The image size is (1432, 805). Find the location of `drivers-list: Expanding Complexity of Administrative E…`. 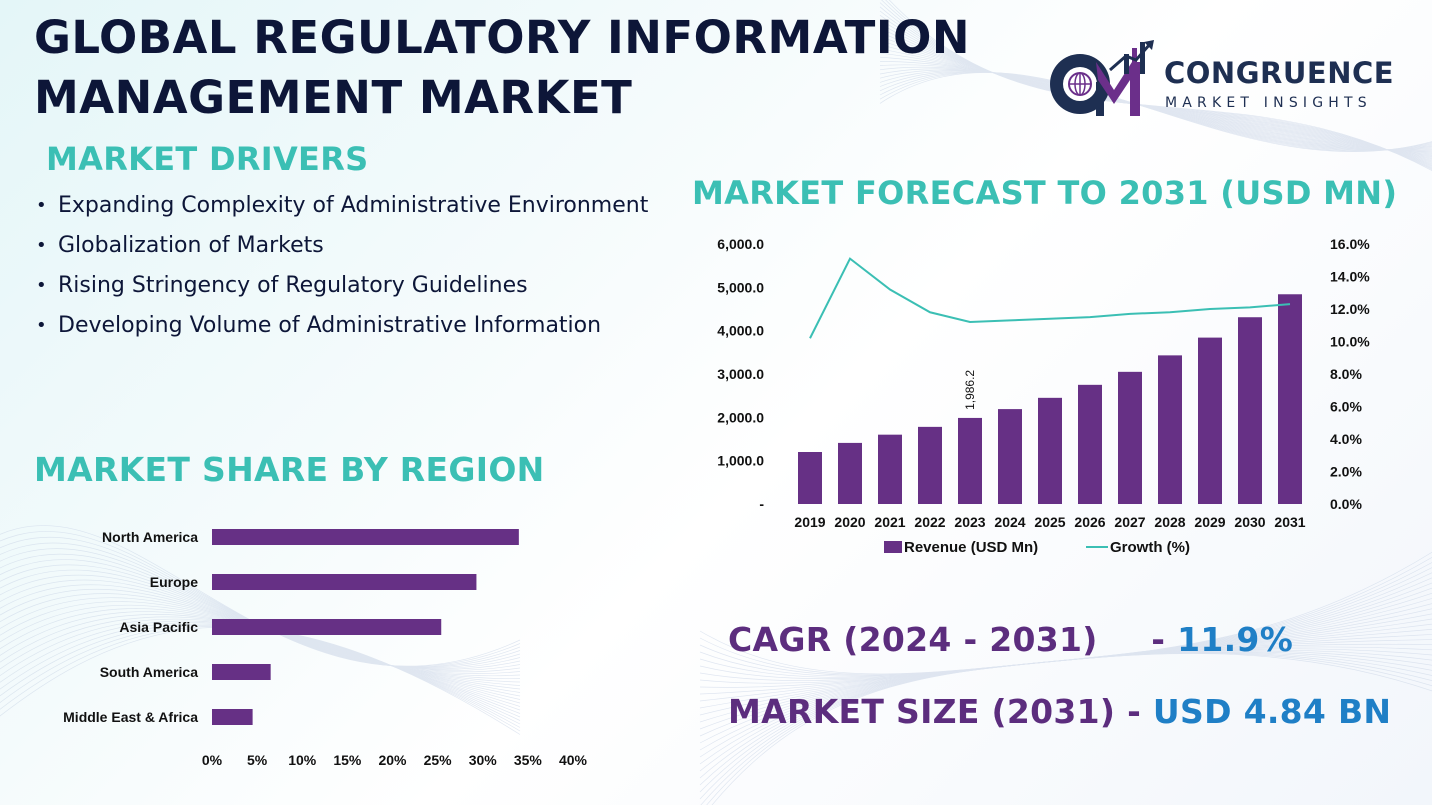

drivers-list: Expanding Complexity of Administrative E… is located at coordinates (352, 266).